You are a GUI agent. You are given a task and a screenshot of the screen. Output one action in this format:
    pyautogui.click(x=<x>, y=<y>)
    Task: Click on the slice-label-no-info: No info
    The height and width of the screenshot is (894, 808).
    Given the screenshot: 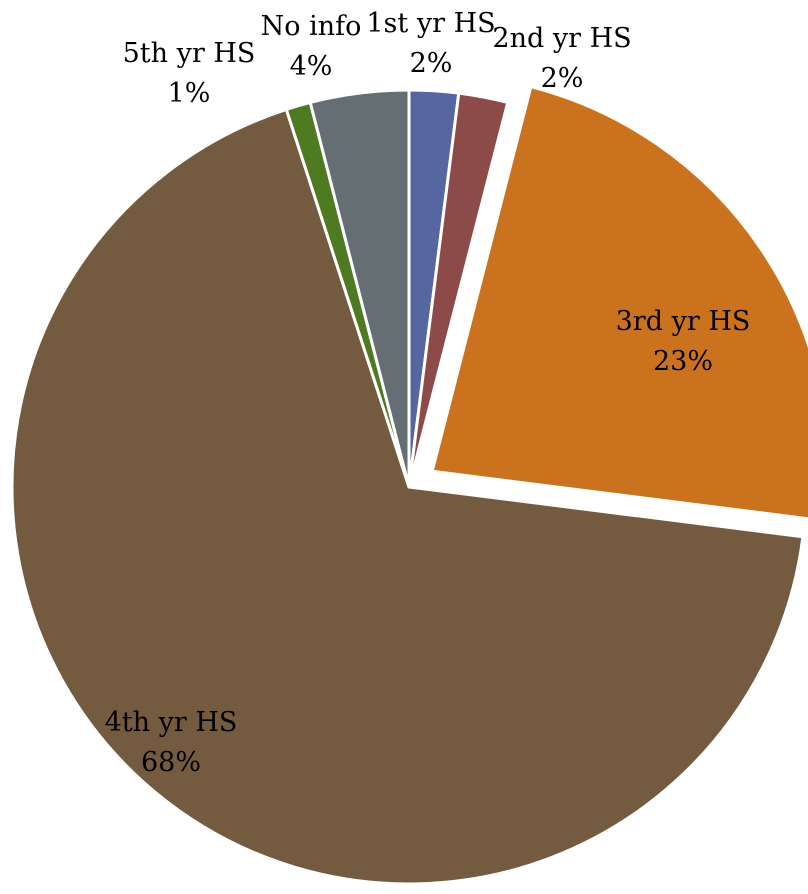 What is the action you would take?
    pyautogui.click(x=311, y=26)
    